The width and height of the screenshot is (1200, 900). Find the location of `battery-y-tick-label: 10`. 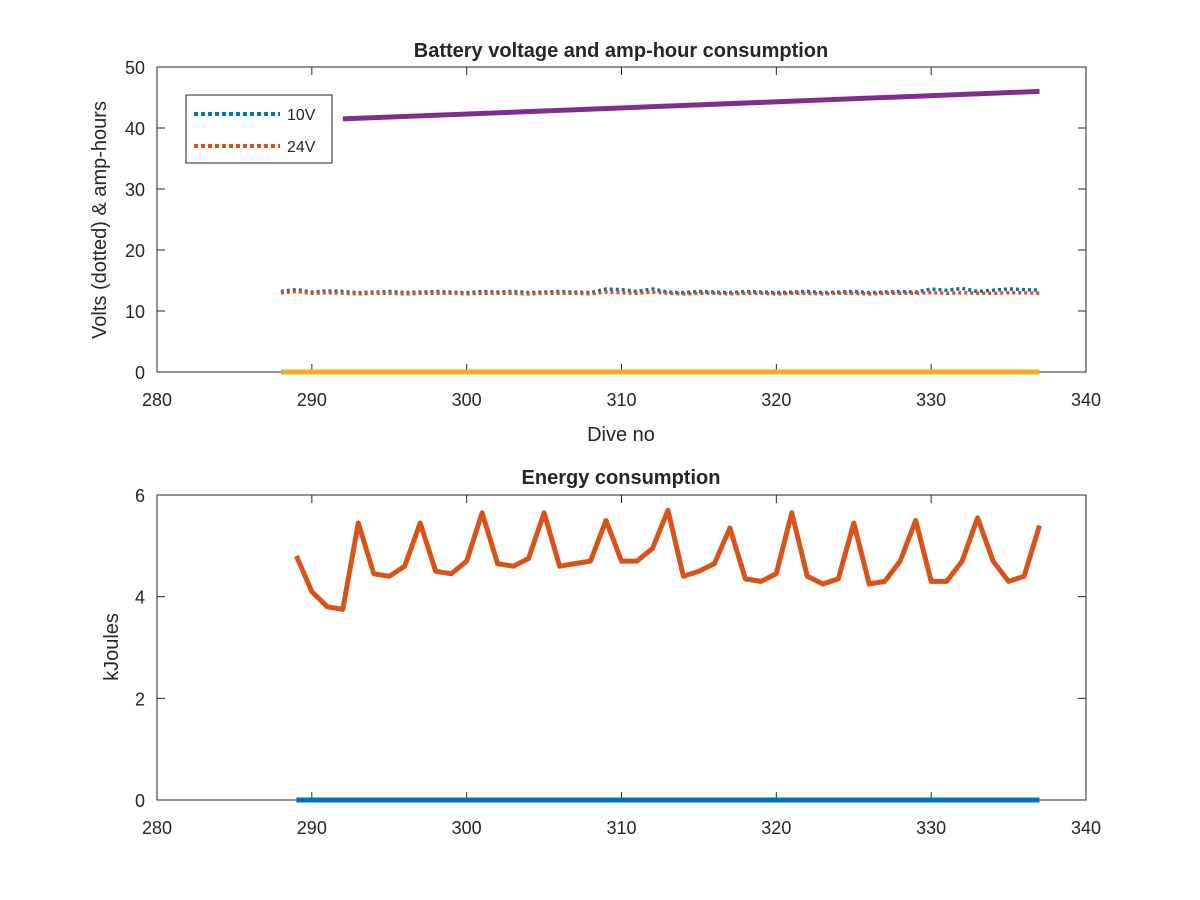

battery-y-tick-label: 10 is located at coordinates (135, 312).